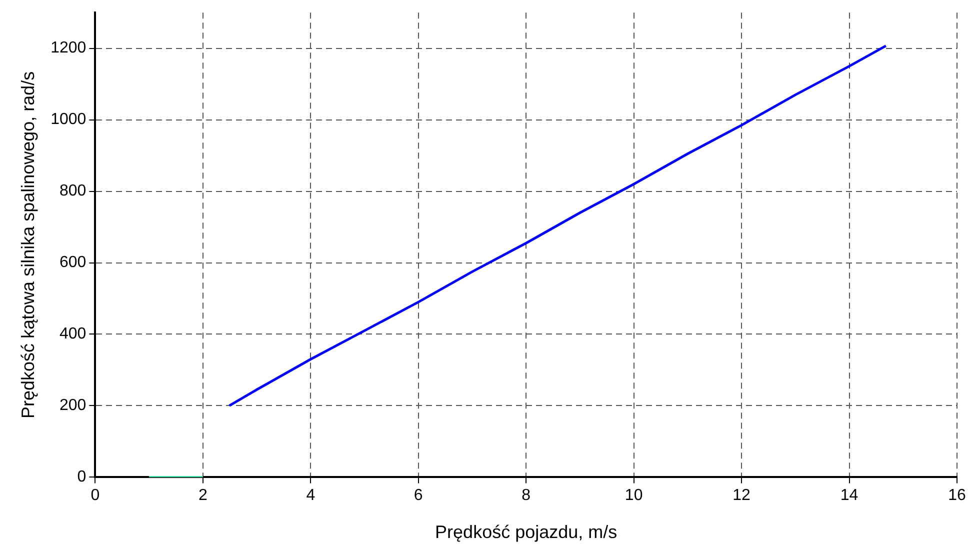  I want to click on y-tick-label: 1200, so click(68, 48).